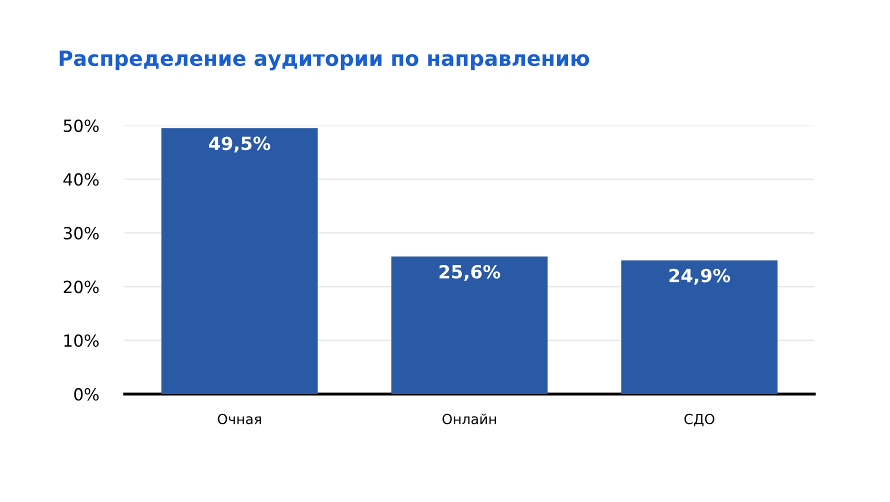  What do you see at coordinates (469, 419) in the screenshot?
I see `x-tick-label: Онлайн` at bounding box center [469, 419].